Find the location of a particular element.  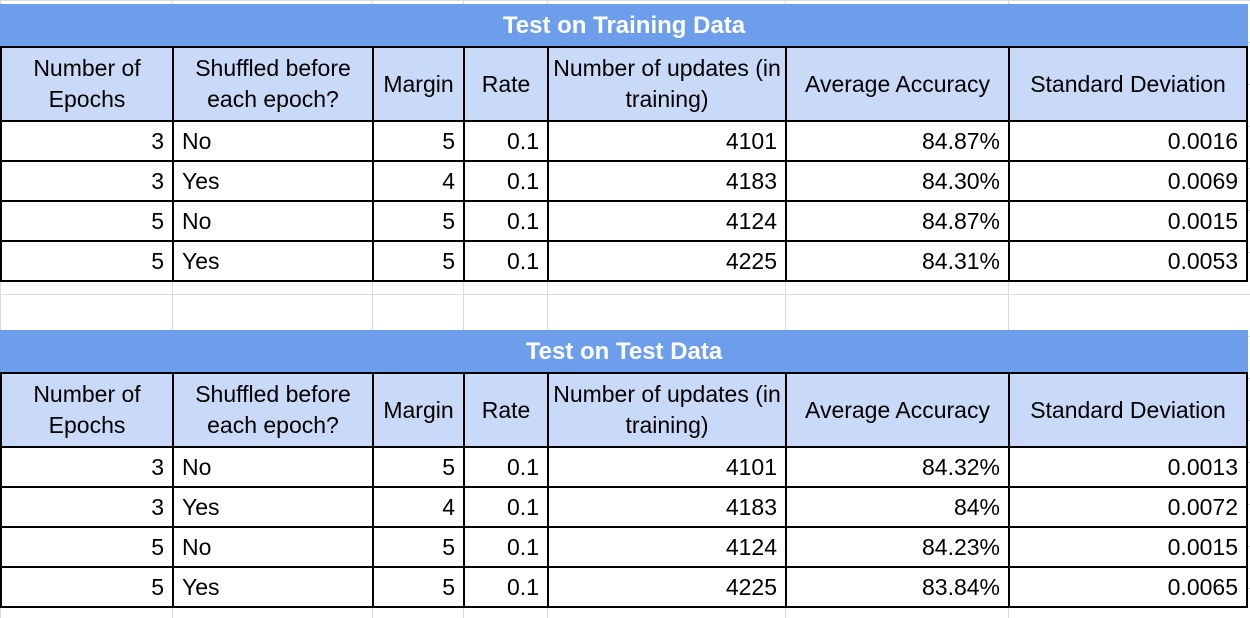

table-row: 3 Yes 4 0.1 4183 84.30% 0.0069 is located at coordinates (624, 181).